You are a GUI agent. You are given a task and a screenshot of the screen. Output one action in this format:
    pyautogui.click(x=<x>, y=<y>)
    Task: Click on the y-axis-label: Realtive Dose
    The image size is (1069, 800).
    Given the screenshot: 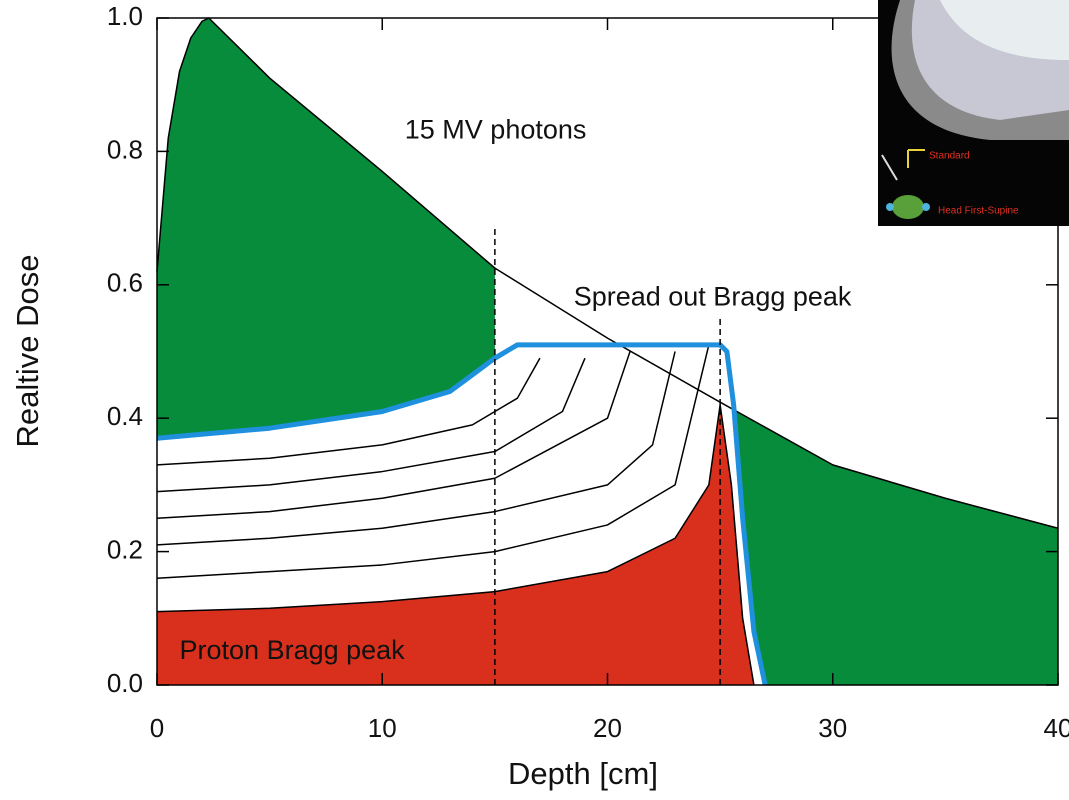 What is the action you would take?
    pyautogui.click(x=27, y=351)
    